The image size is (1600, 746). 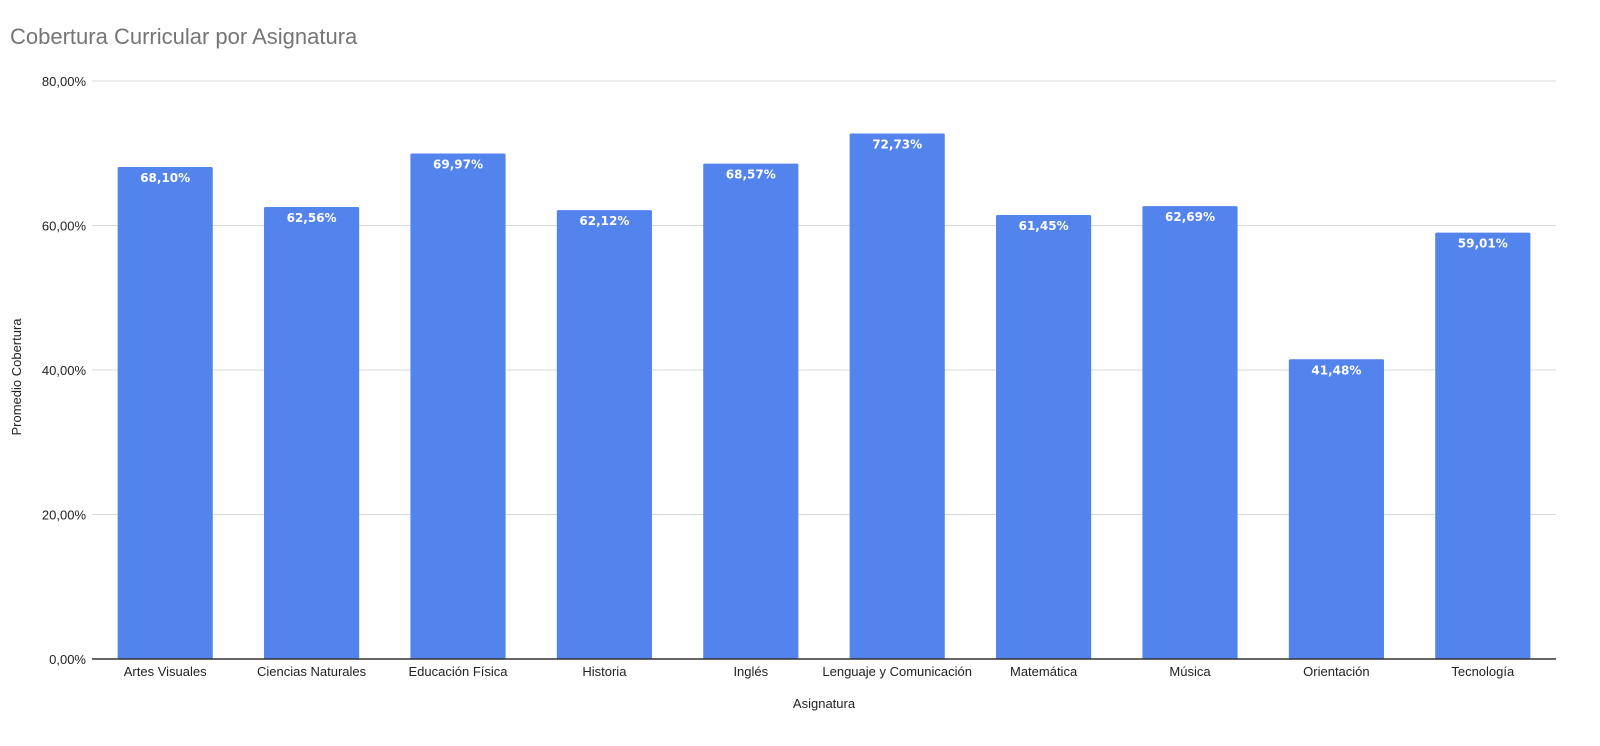 I want to click on bar-value-label: 68,10%, so click(x=165, y=178).